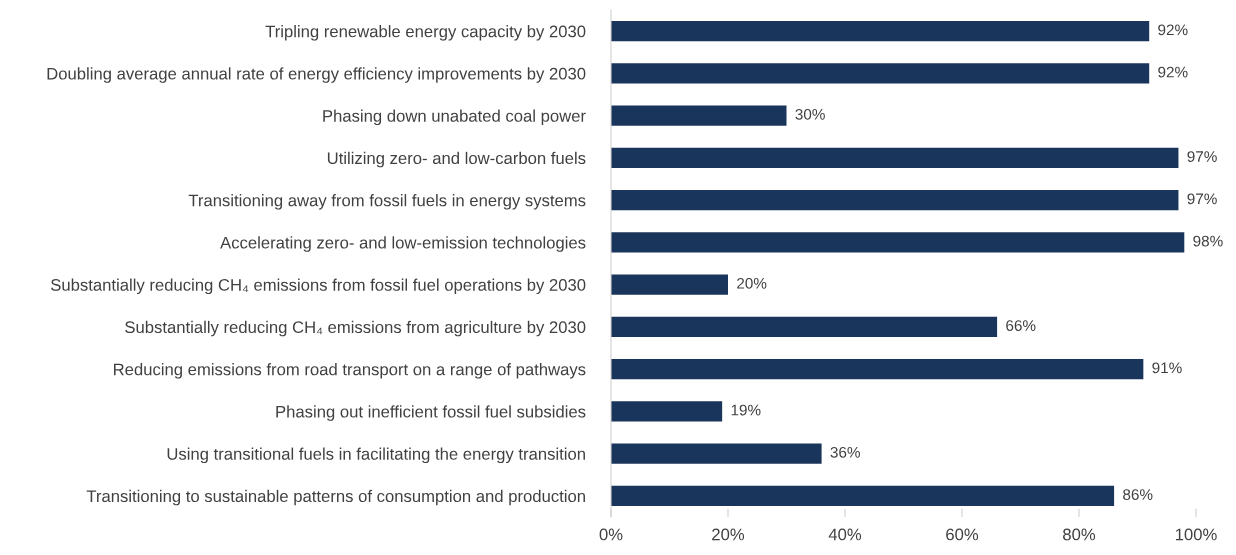 The width and height of the screenshot is (1236, 555). What do you see at coordinates (387, 202) in the screenshot?
I see `y-tick-label: Transitioning away from fossil fuels in energy systems` at bounding box center [387, 202].